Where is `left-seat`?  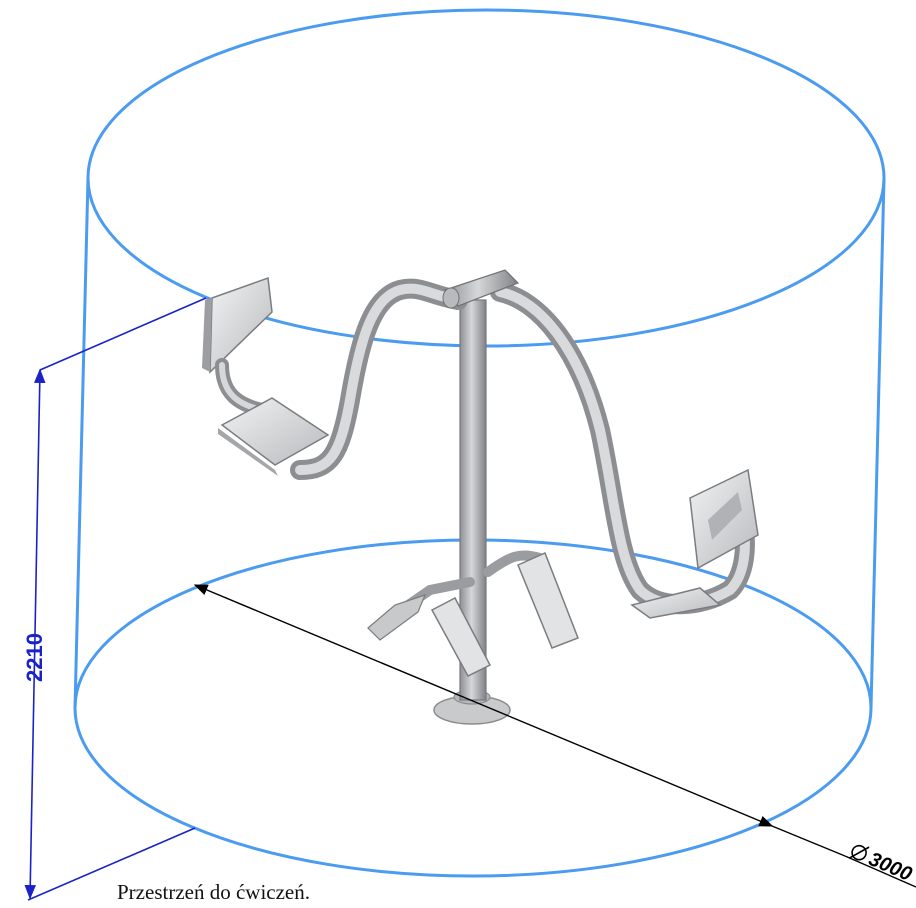
left-seat is located at coordinates (275, 431).